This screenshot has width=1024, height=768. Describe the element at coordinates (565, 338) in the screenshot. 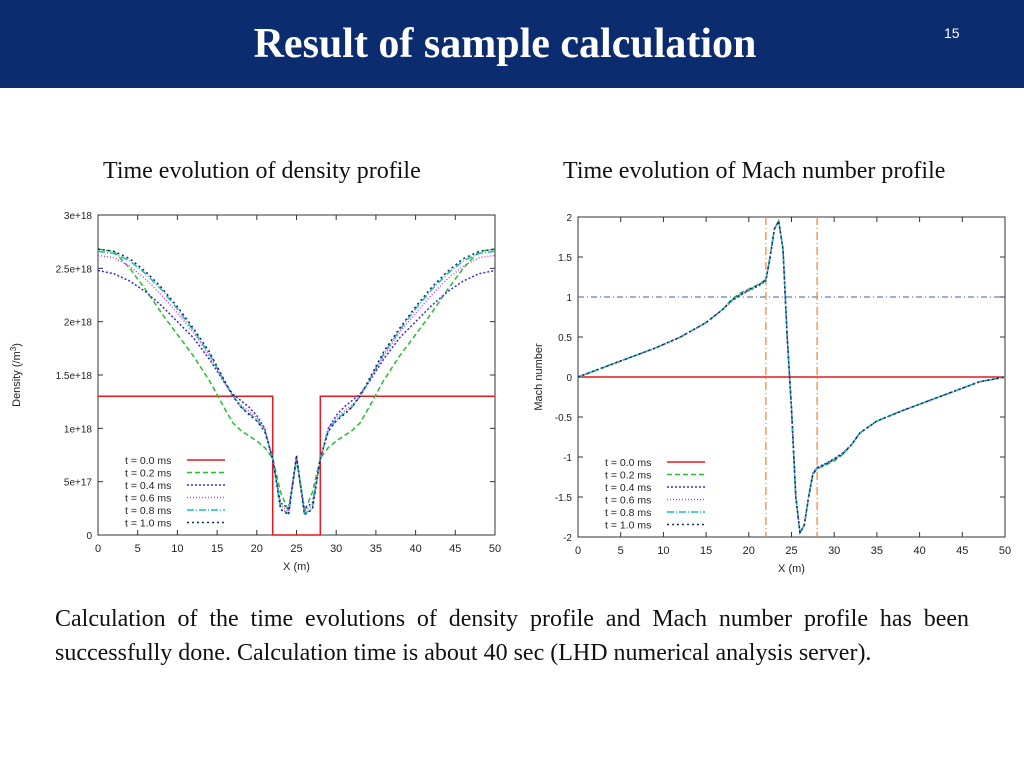

I see `y-tick-label: 0.5` at that location.